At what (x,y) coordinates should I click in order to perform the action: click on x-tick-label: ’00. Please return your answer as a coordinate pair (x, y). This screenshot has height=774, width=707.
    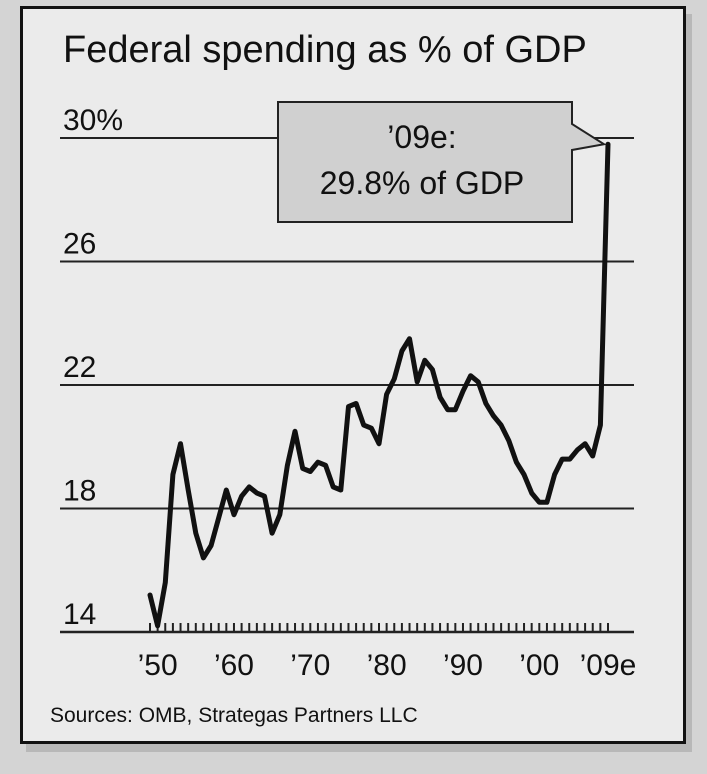
    Looking at the image, I should click on (539, 665).